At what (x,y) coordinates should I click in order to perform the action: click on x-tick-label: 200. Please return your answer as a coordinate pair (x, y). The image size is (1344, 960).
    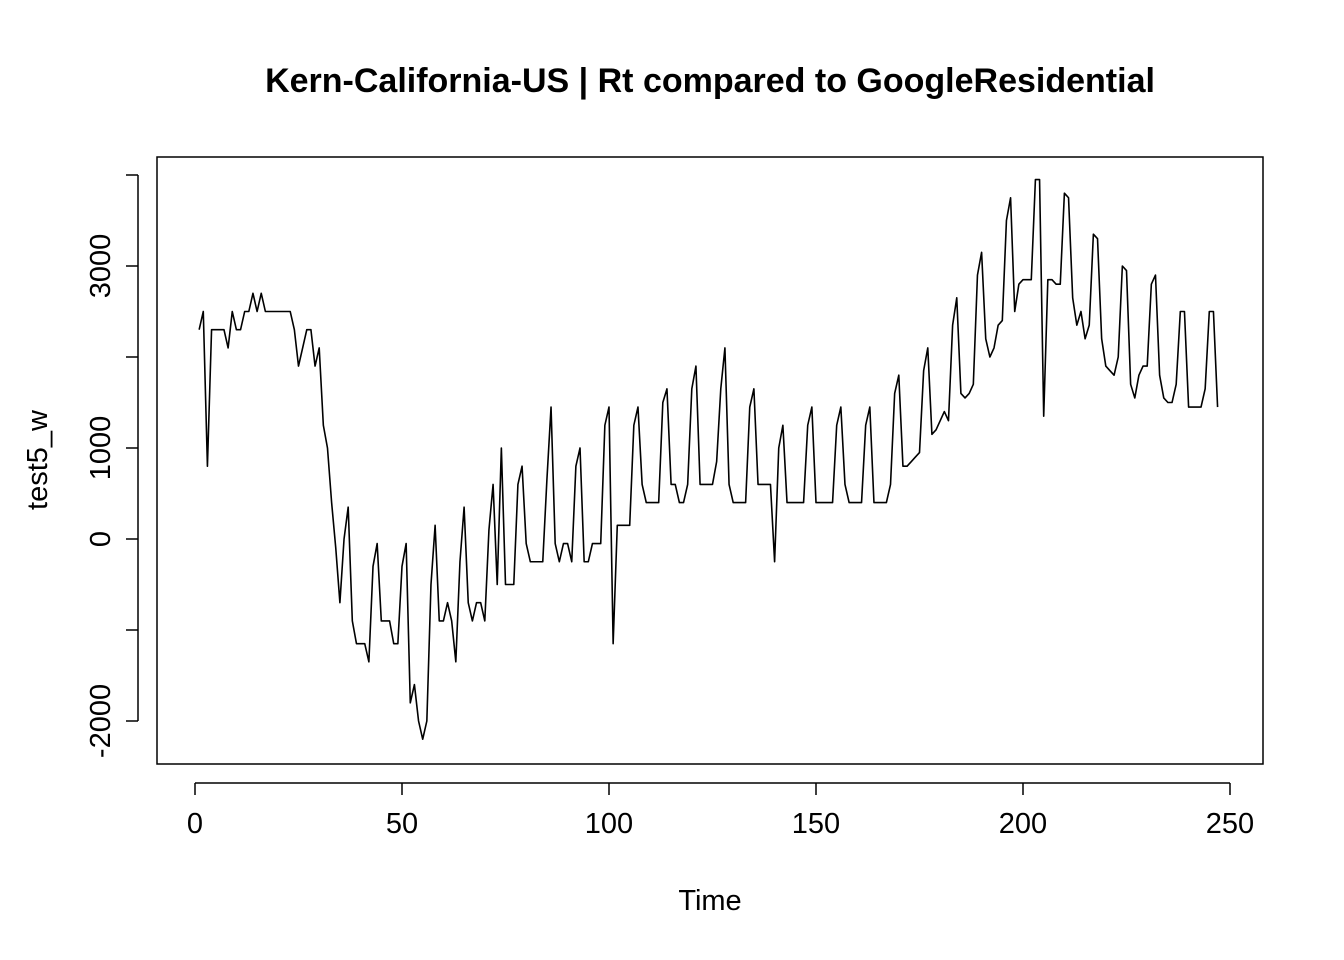
    Looking at the image, I should click on (1023, 824).